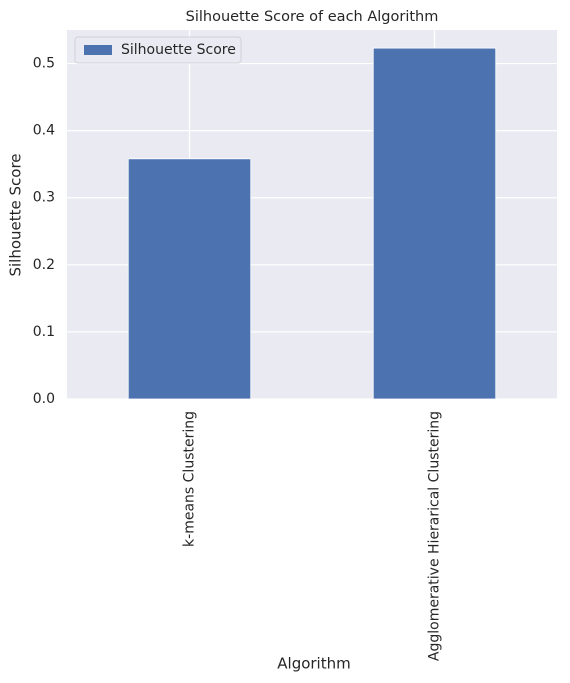  What do you see at coordinates (44, 332) in the screenshot?
I see `y-tick-label: 0.1` at bounding box center [44, 332].